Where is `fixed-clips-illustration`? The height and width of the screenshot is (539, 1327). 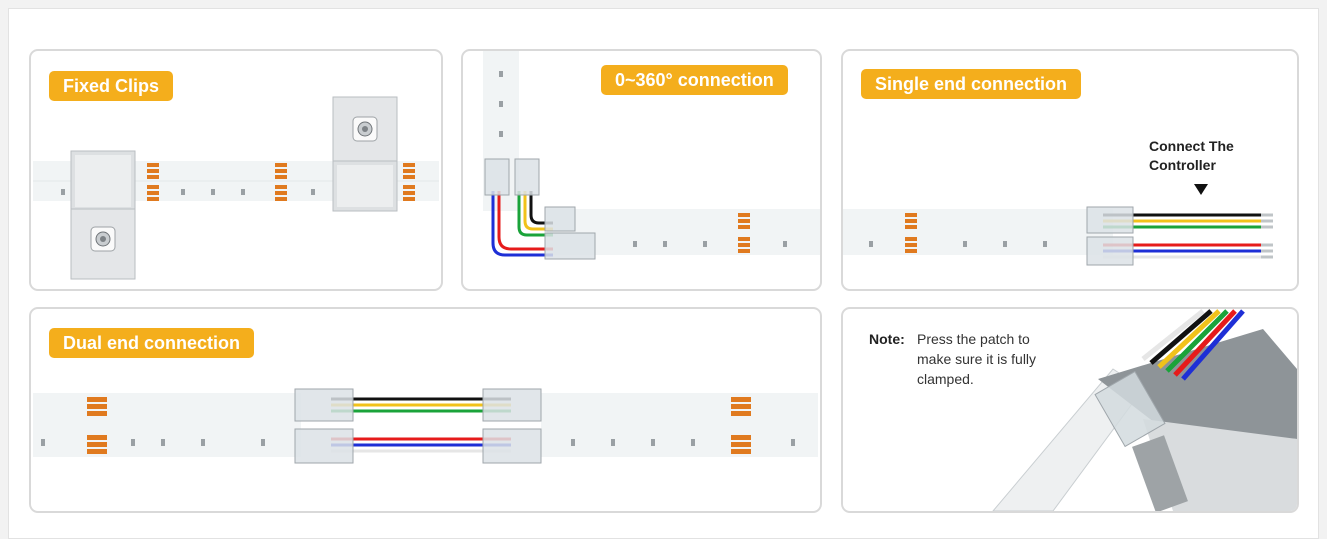
fixed-clips-illustration is located at coordinates (236, 188).